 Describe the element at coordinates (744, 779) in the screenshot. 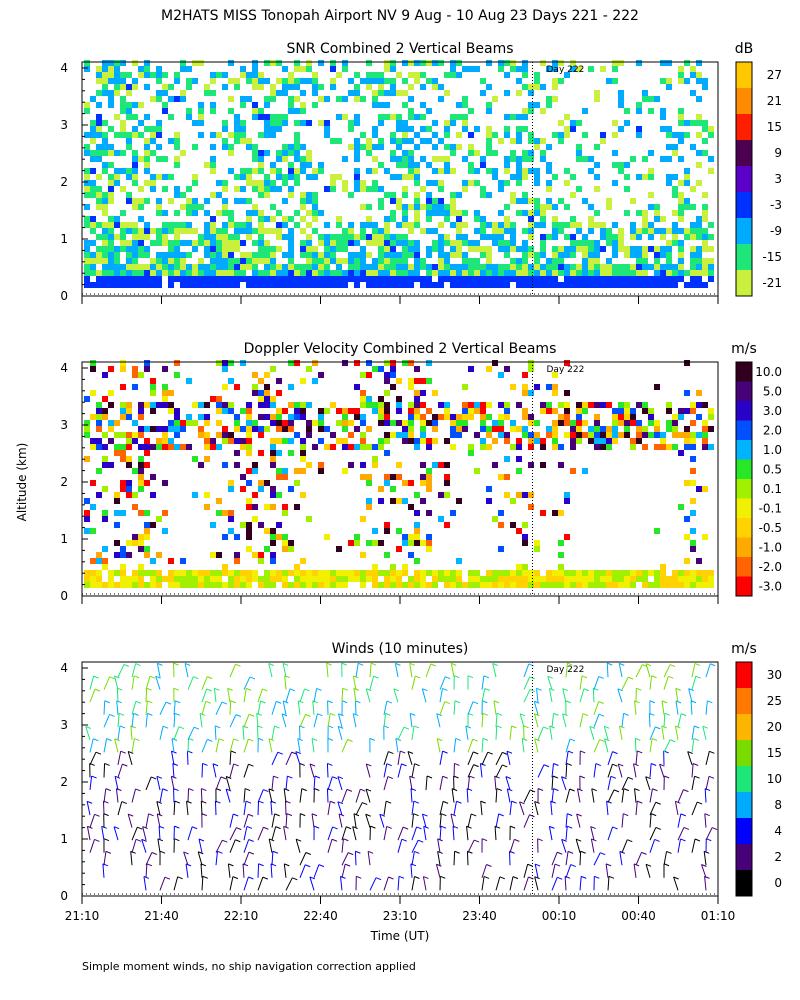

I see `colorbar-swatch` at that location.